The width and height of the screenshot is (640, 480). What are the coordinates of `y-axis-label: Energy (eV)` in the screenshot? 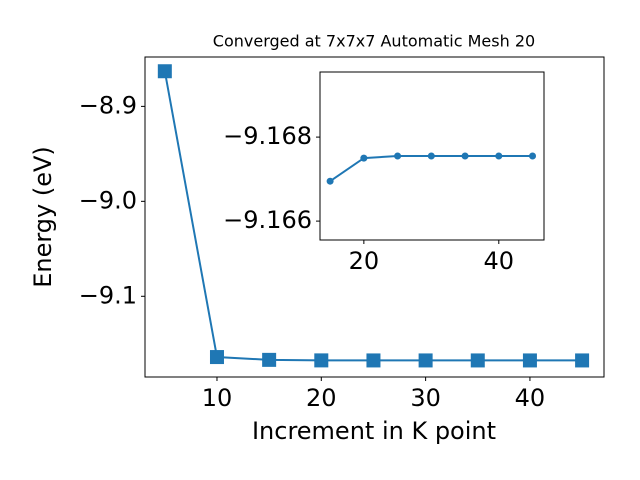 It's located at (43, 217).